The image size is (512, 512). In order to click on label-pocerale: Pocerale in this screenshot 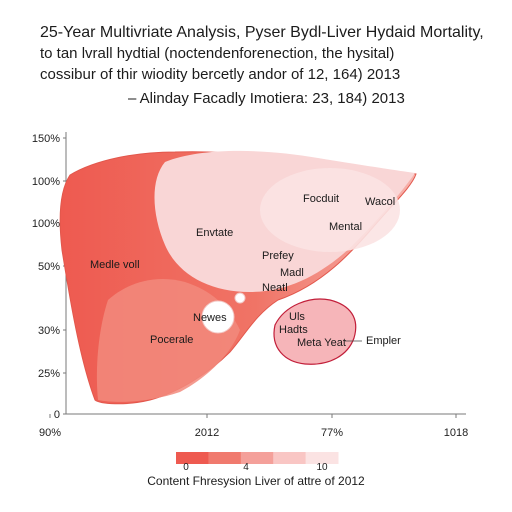, I will do `click(171, 340)`.